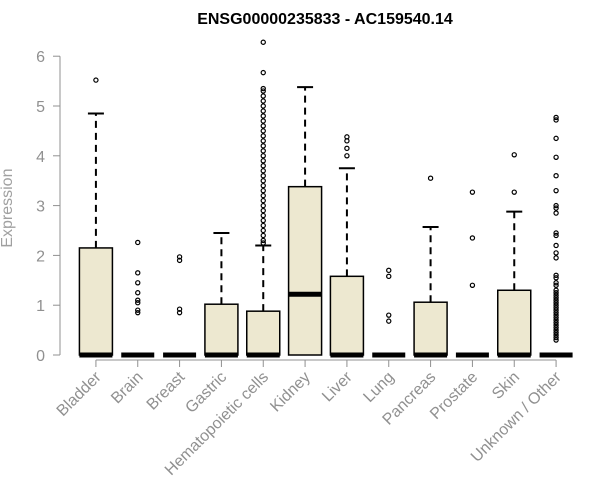 The height and width of the screenshot is (500, 600). I want to click on y-tick-label: 4, so click(40, 157).